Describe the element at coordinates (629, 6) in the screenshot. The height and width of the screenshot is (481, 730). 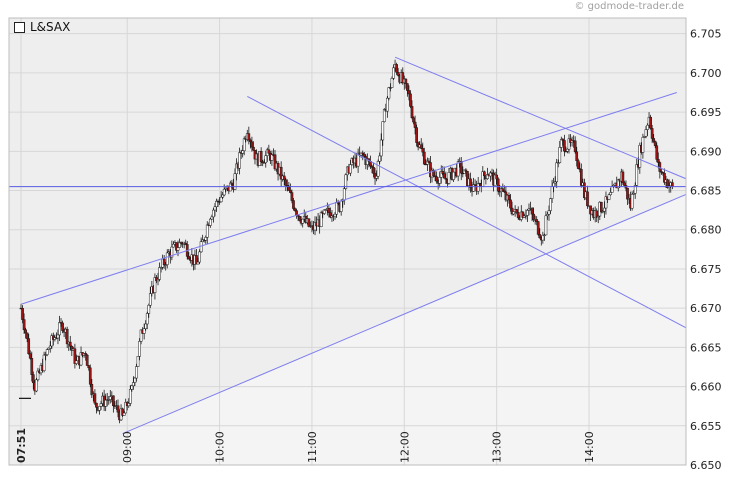
I see `watermark: © godmode-trader.de` at that location.